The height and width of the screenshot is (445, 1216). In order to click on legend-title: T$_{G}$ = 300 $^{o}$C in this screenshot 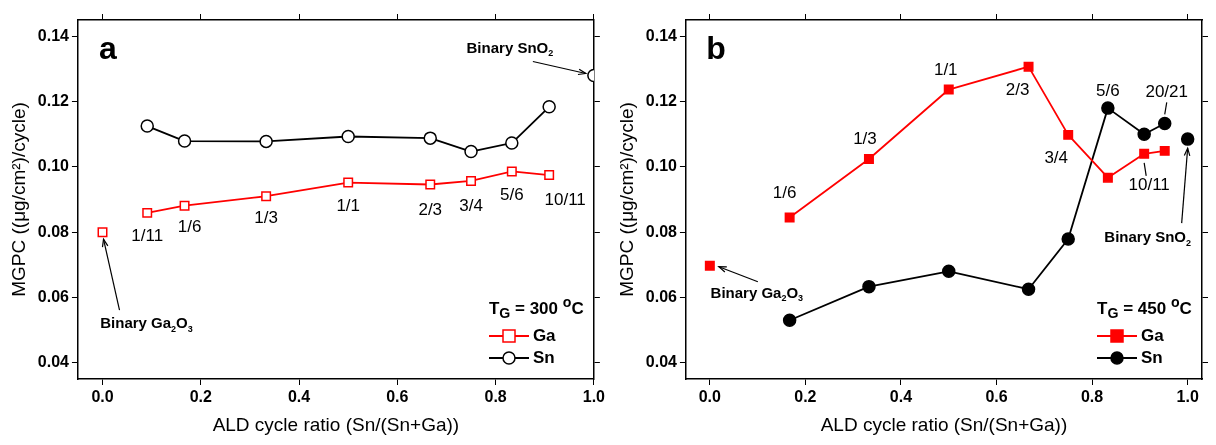, I will do `click(536, 308)`.